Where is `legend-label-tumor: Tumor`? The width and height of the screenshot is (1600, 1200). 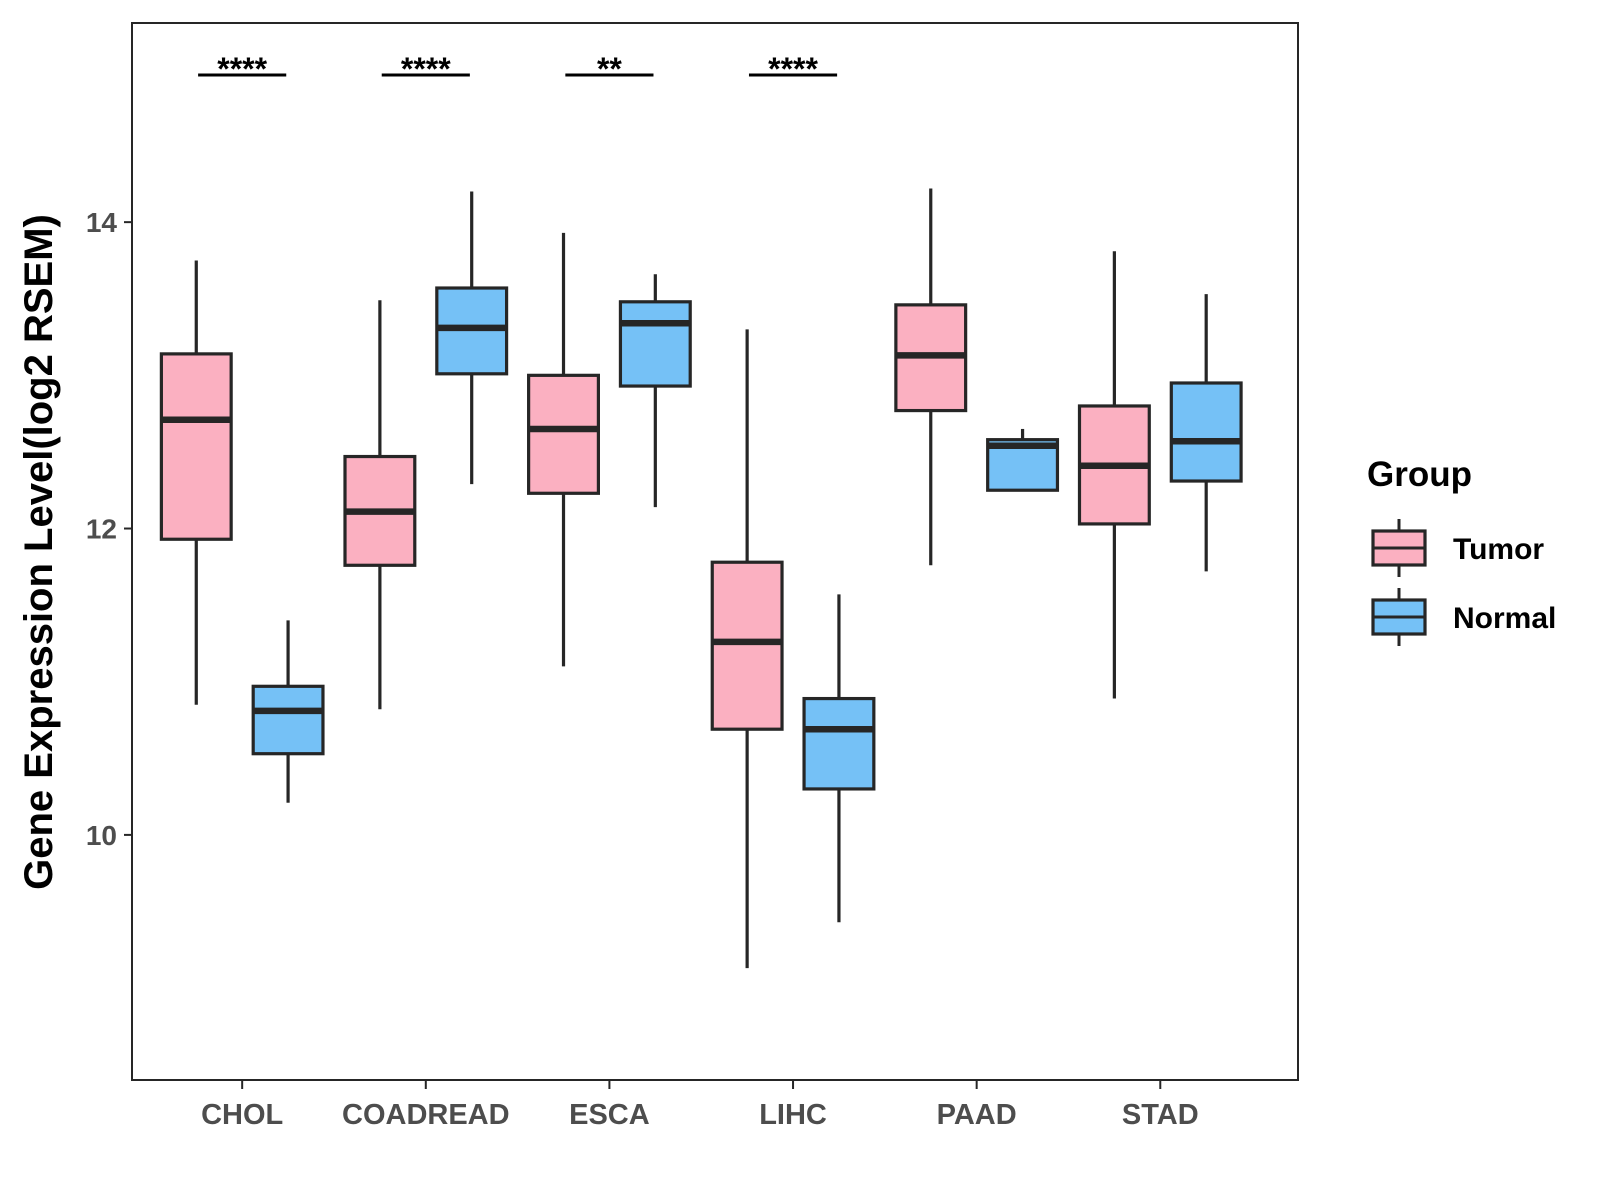
legend-label-tumor: Tumor is located at coordinates (1498, 549).